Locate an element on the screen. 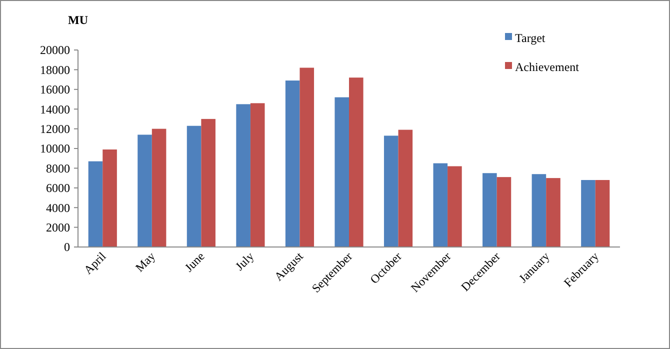 Image resolution: width=670 pixels, height=349 pixels. y-tick-label: 2000 is located at coordinates (58, 227).